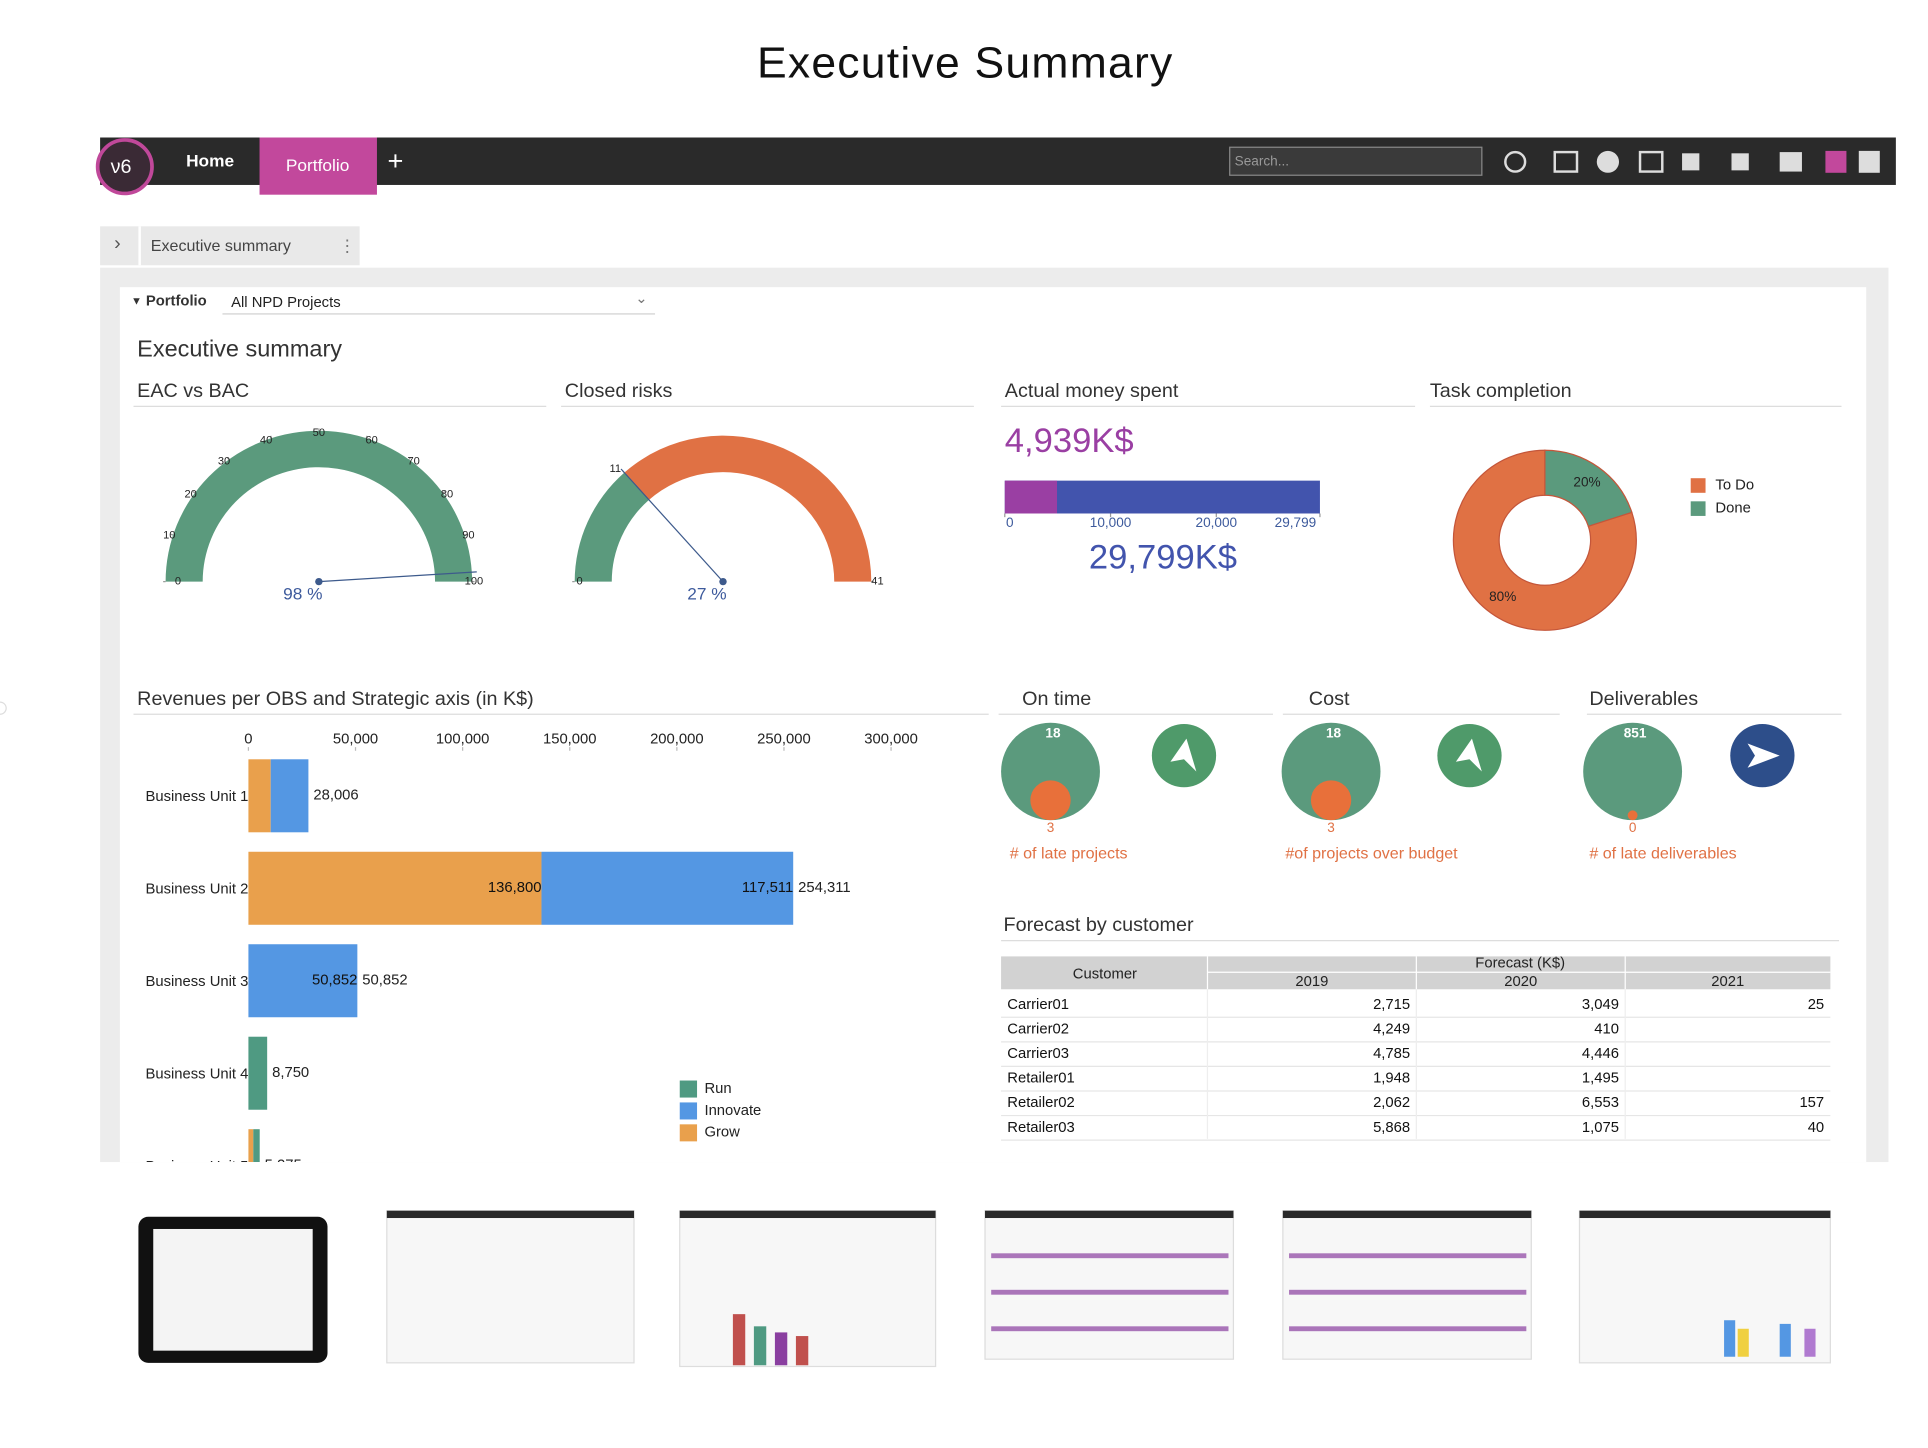 This screenshot has width=1928, height=1448. What do you see at coordinates (1099, 925) in the screenshot?
I see `widget-title: Forecast by customer` at bounding box center [1099, 925].